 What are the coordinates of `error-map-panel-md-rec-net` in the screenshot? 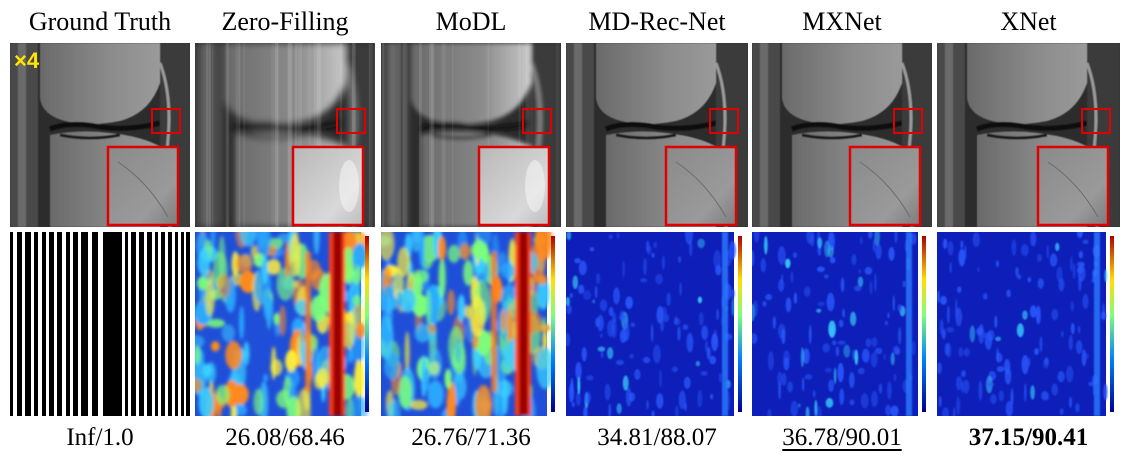 It's located at (657, 324).